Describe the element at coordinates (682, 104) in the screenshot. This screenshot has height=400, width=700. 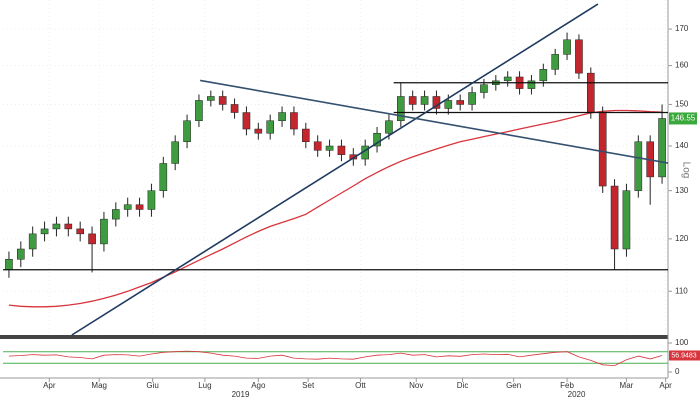
I see `y-tick-label: 150` at that location.